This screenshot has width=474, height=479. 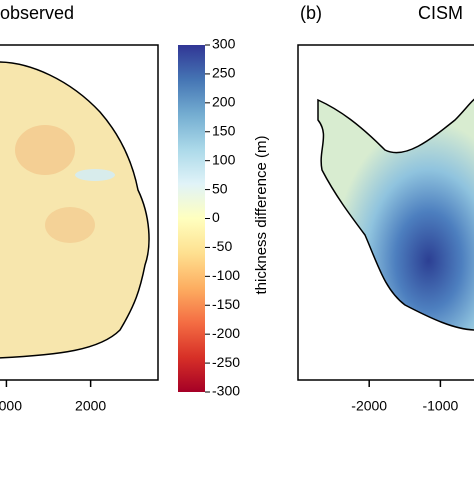 What do you see at coordinates (311, 13) in the screenshot?
I see `panel-label: (b)` at bounding box center [311, 13].